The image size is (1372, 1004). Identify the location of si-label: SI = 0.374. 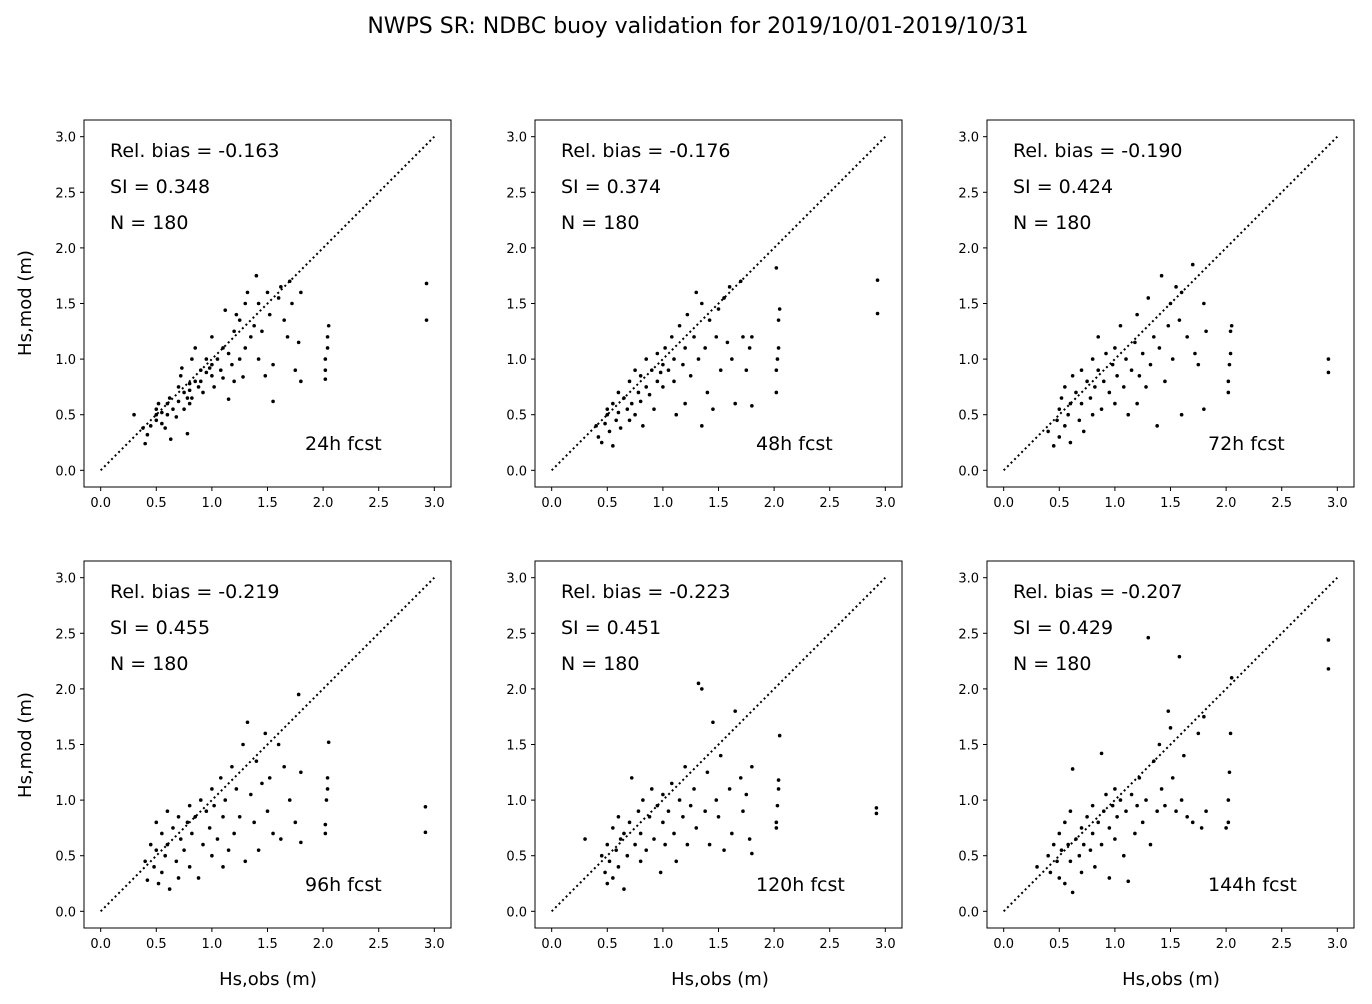
(611, 187).